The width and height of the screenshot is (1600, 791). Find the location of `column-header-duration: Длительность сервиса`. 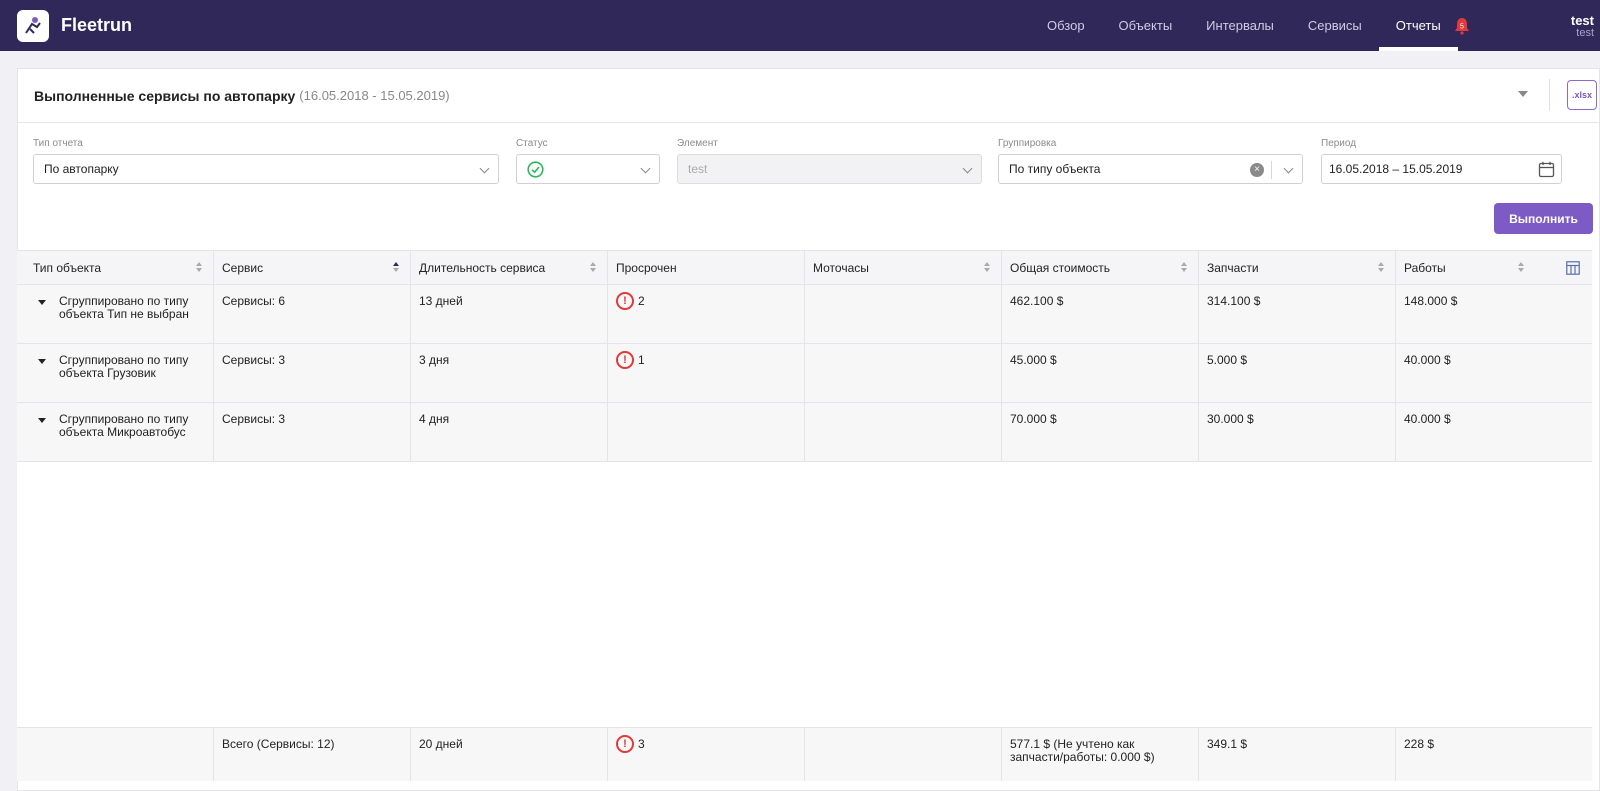

column-header-duration: Длительность сервиса is located at coordinates (509, 267).